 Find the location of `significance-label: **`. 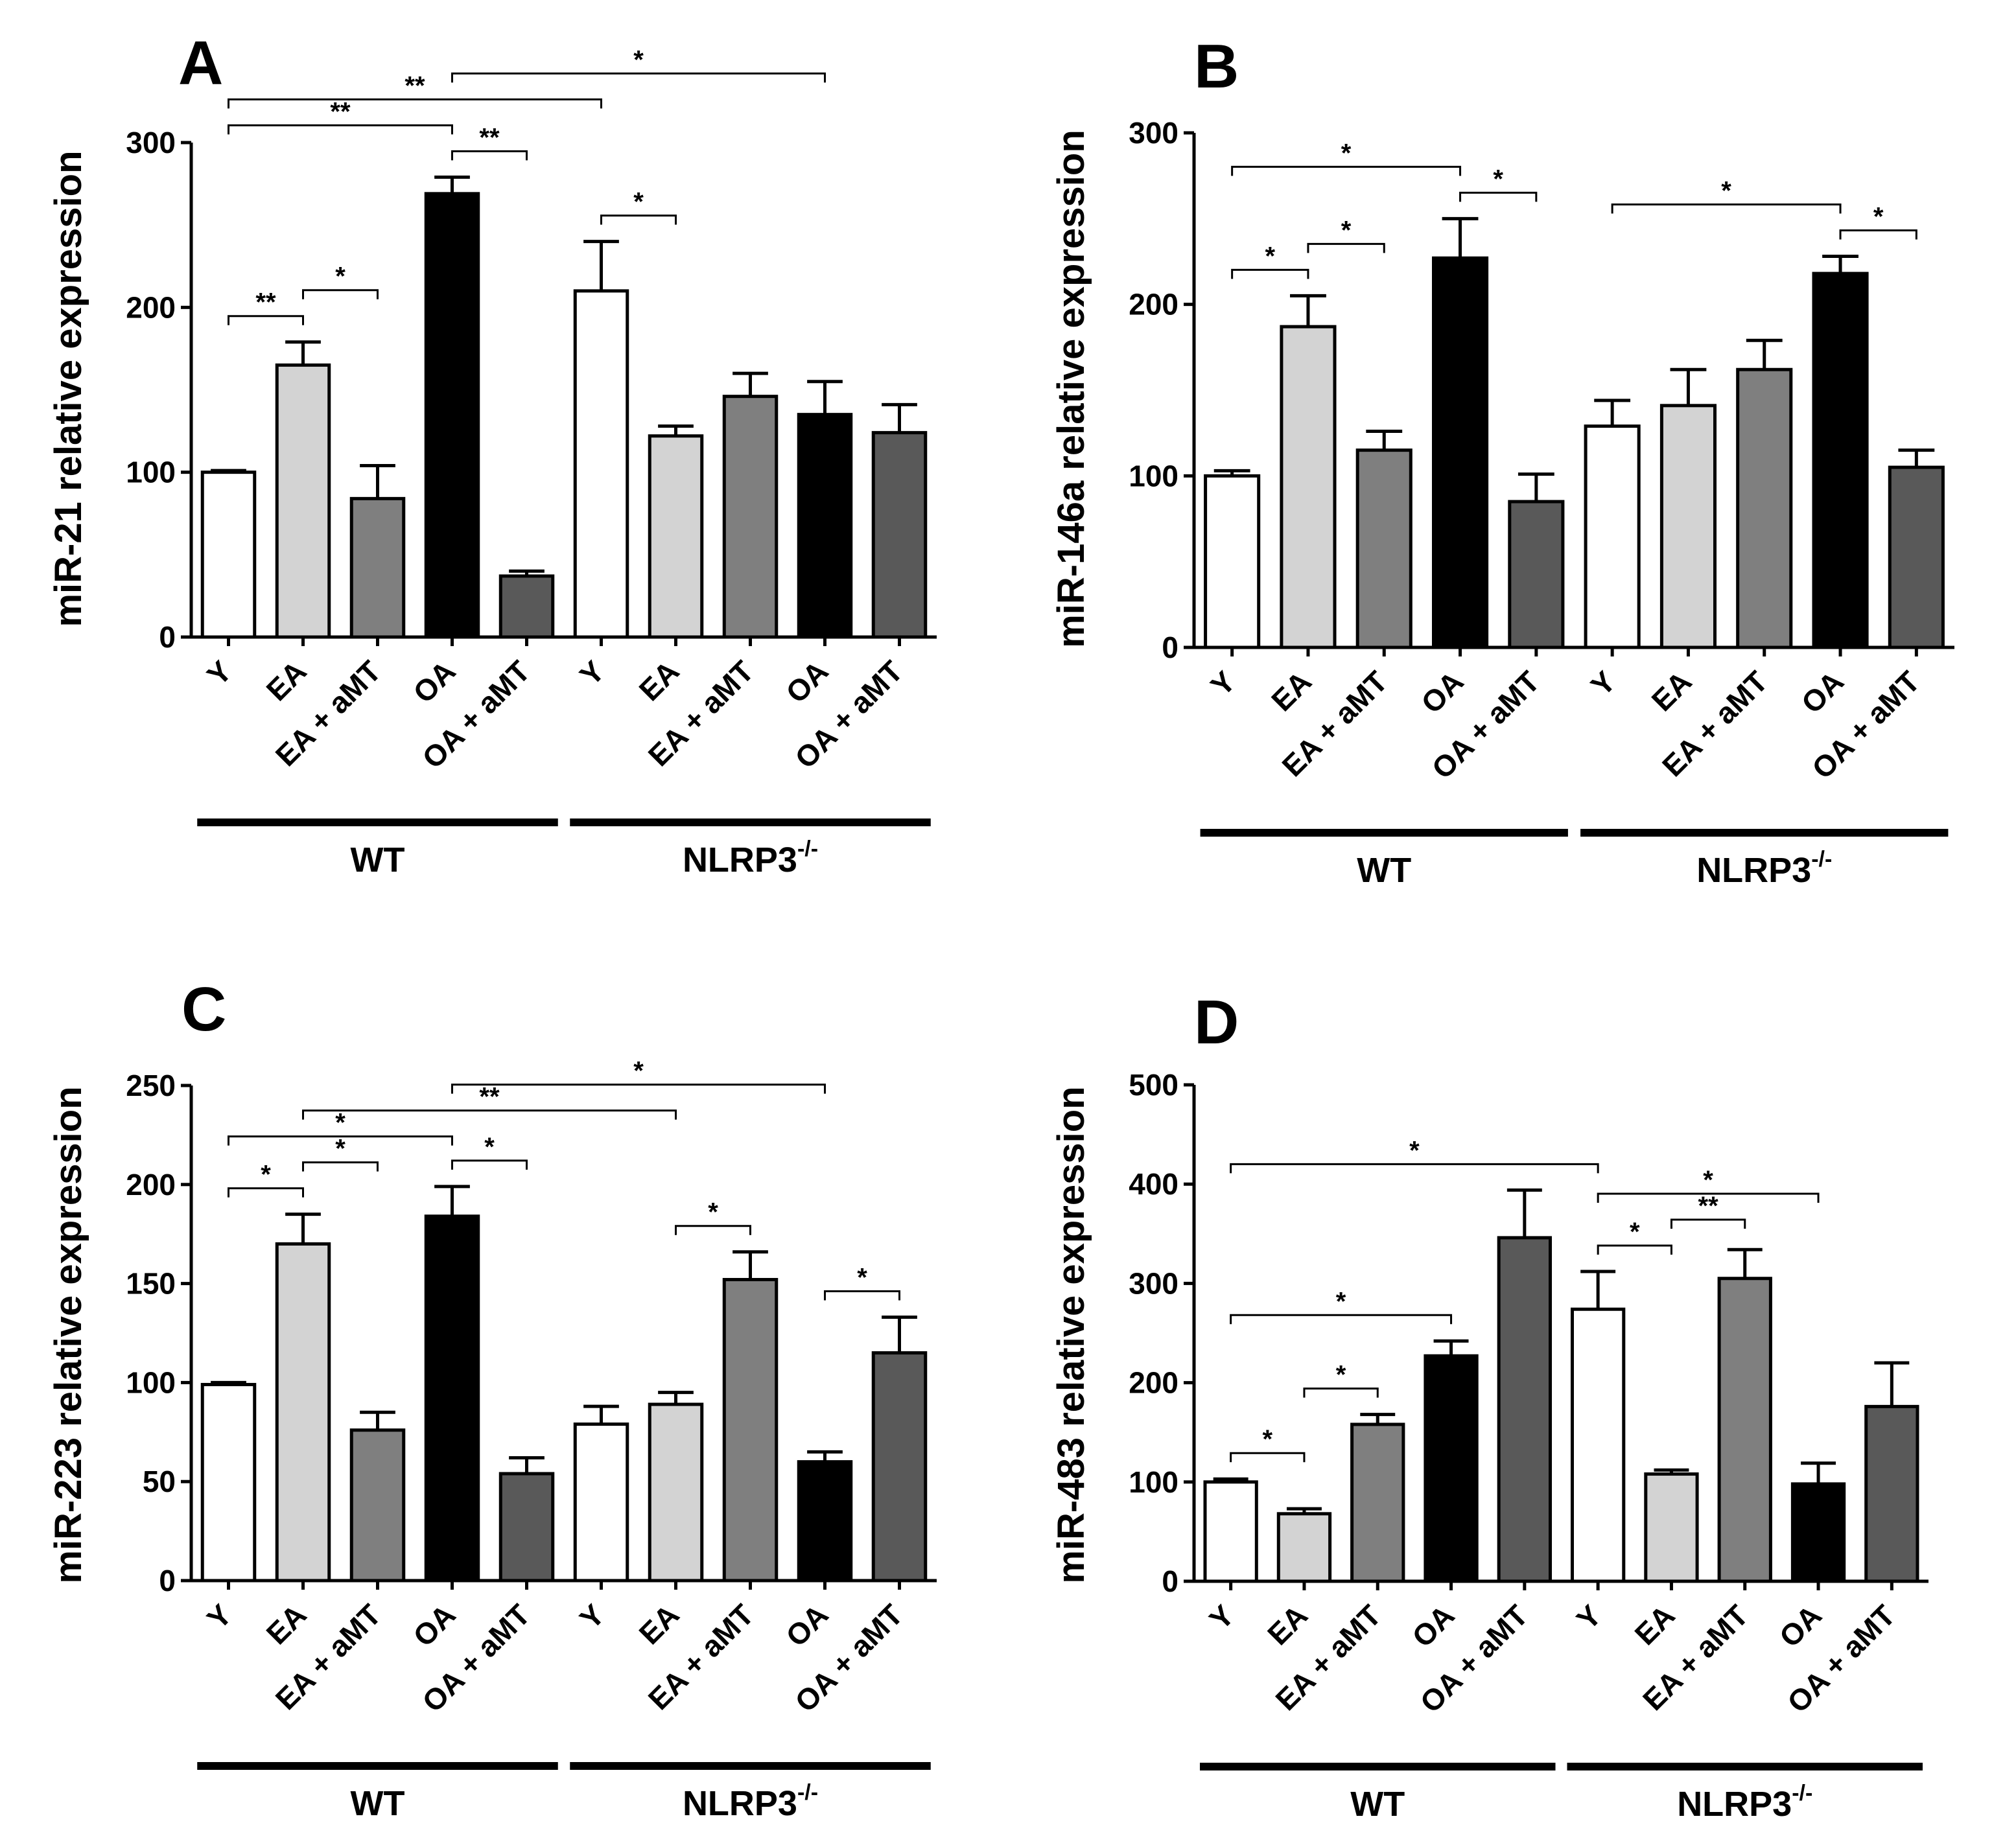

significance-label: ** is located at coordinates (490, 137).